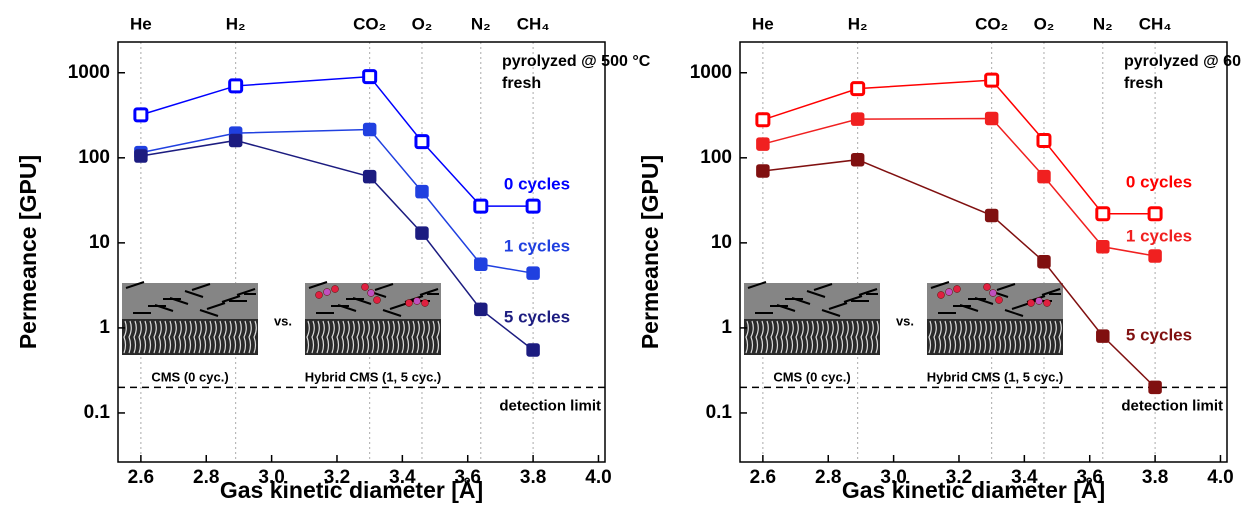  What do you see at coordinates (521, 83) in the screenshot?
I see `panel-subtitle: fresh` at bounding box center [521, 83].